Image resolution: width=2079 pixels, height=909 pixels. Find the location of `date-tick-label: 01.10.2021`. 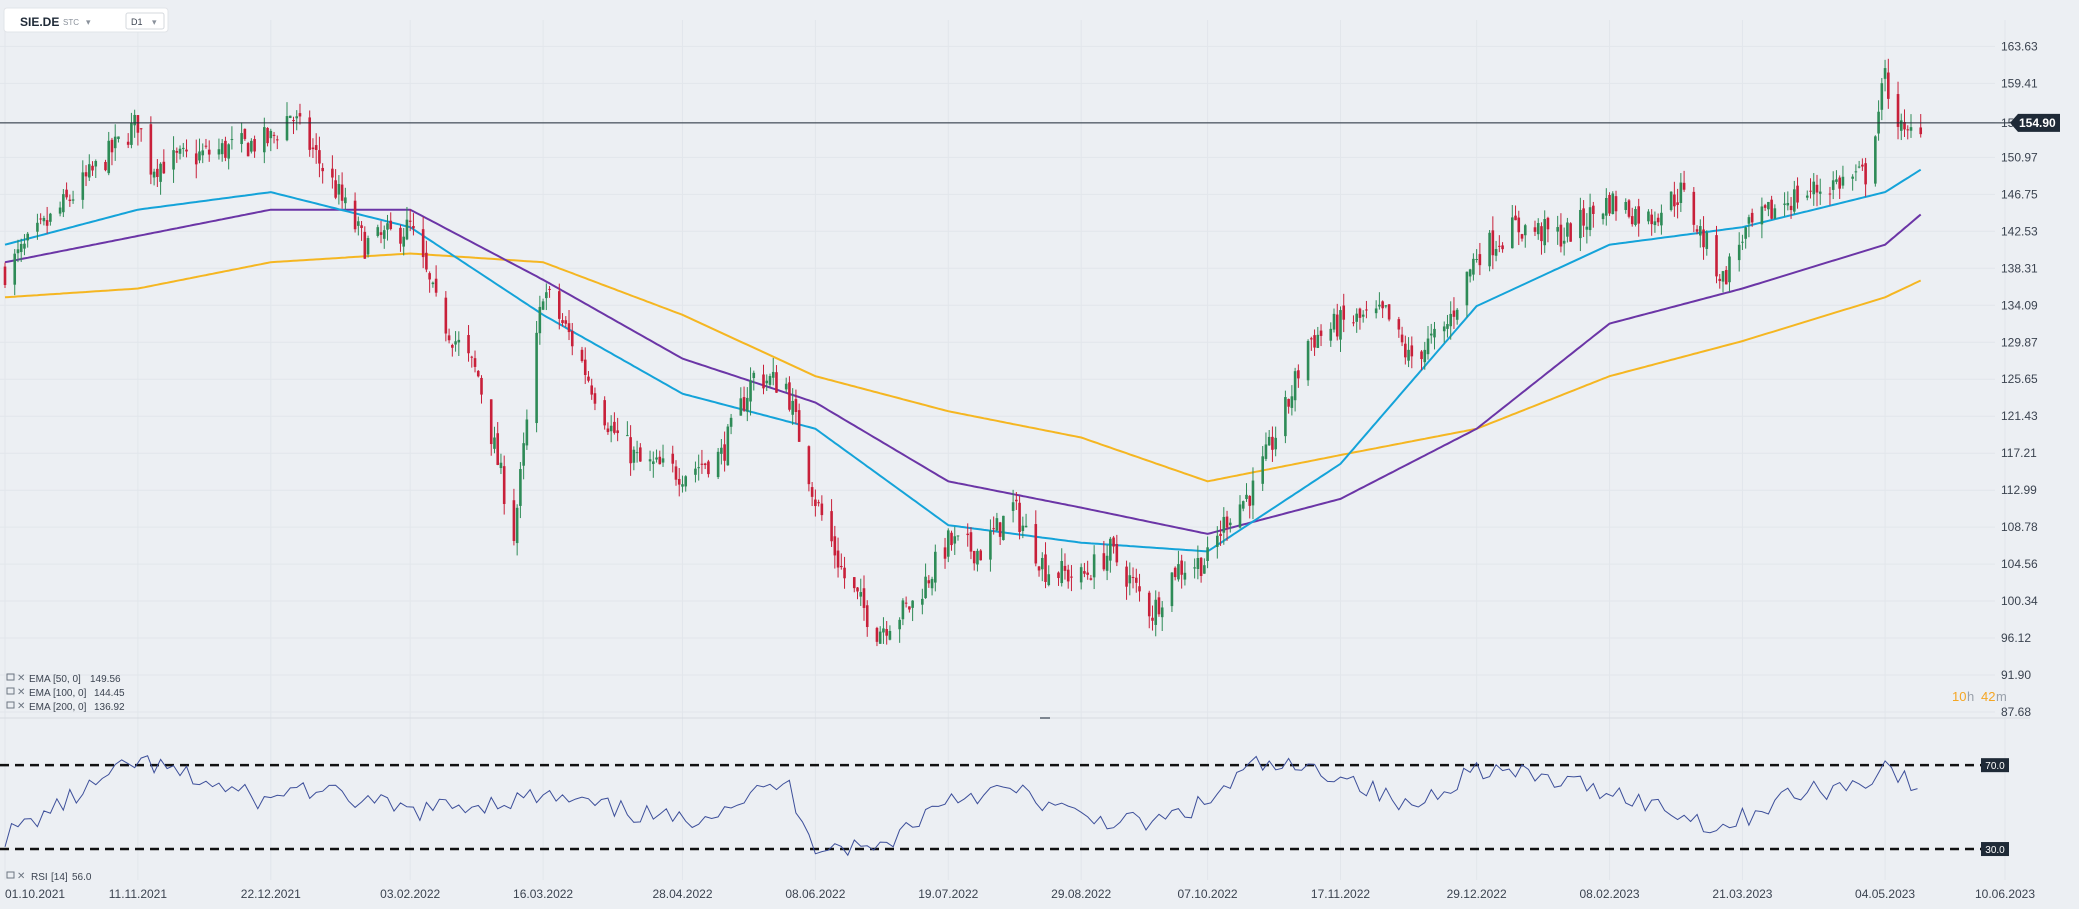

date-tick-label: 01.10.2021 is located at coordinates (35, 894).